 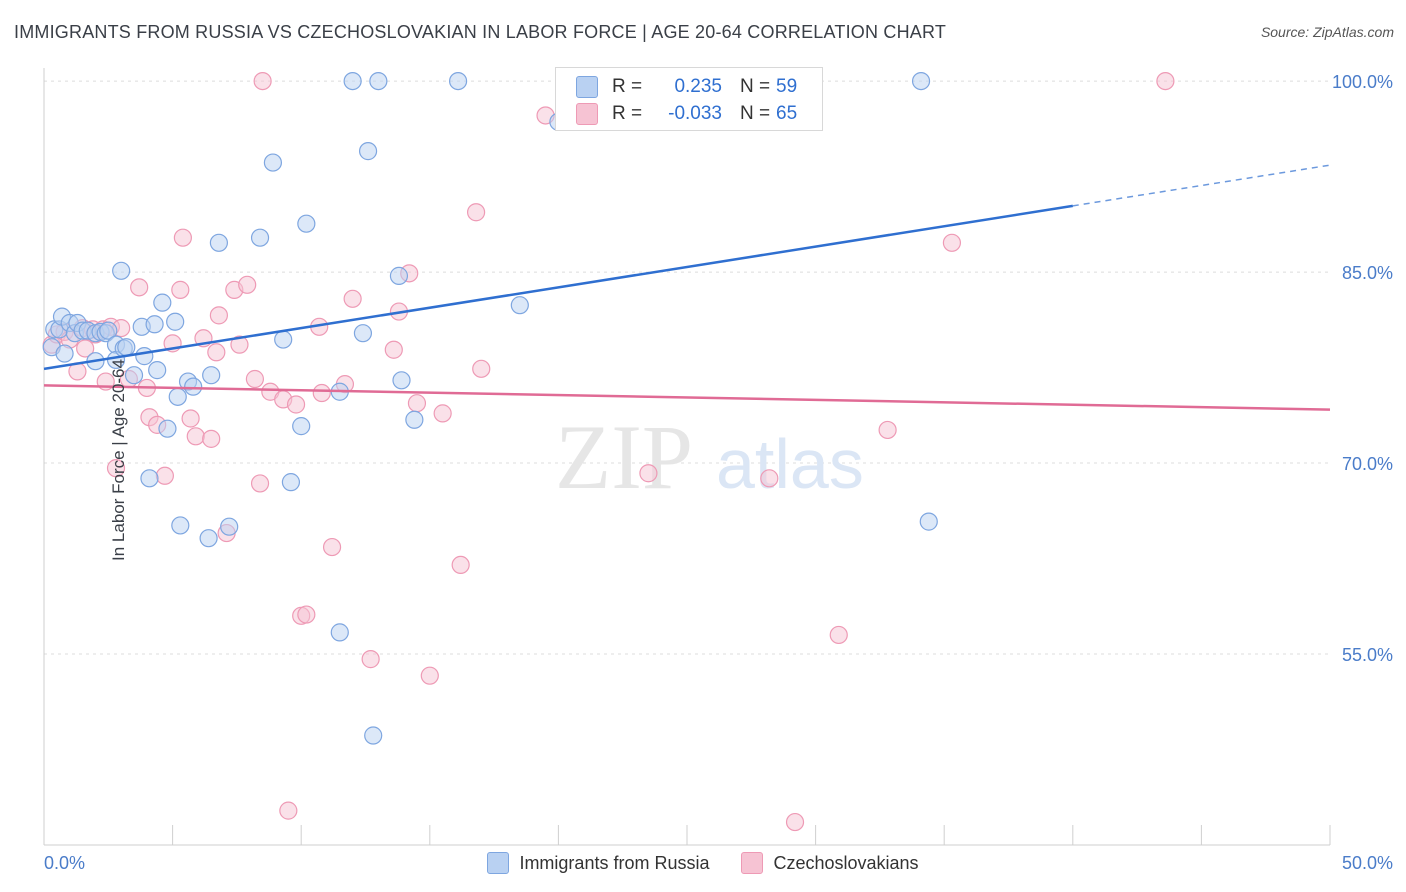 I want to click on russia-trend-line, so click(x=558, y=287).